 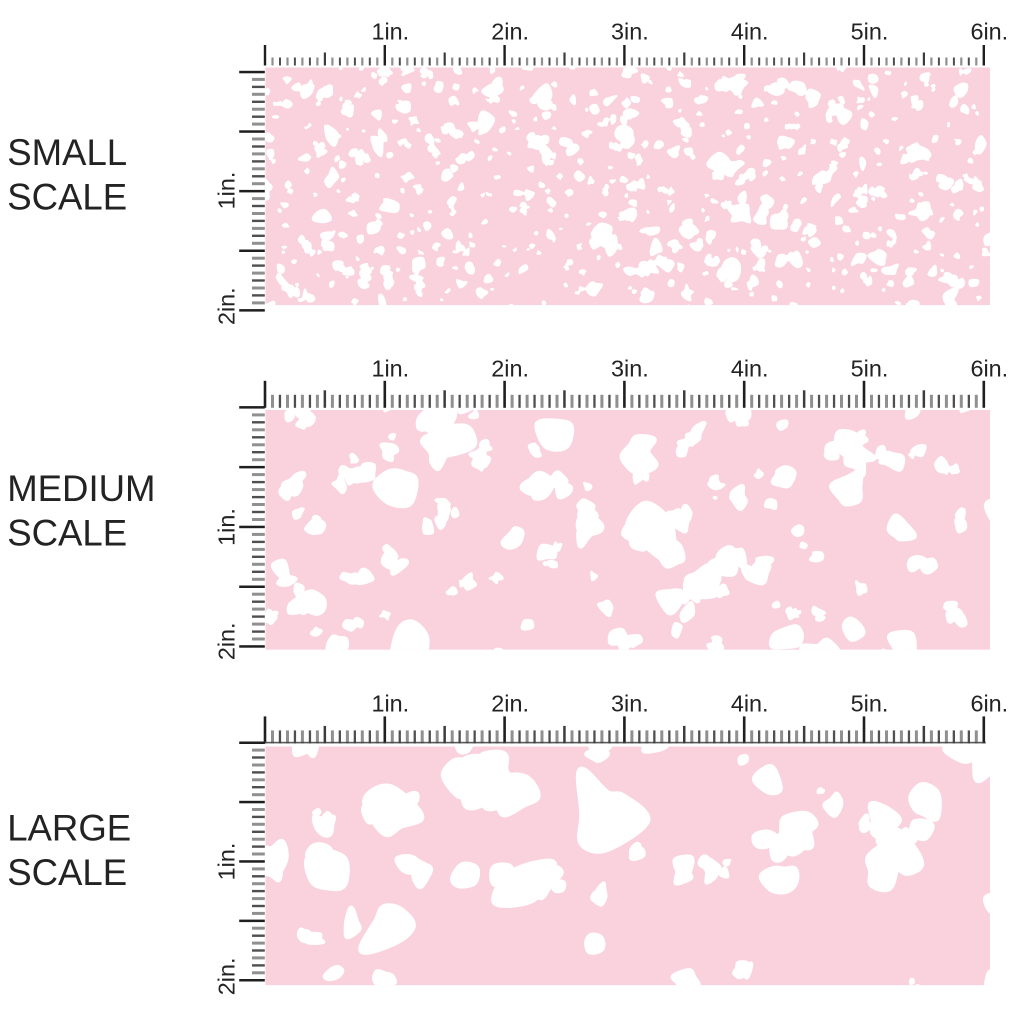 What do you see at coordinates (81, 488) in the screenshot?
I see `svg-text: MEDIUM` at bounding box center [81, 488].